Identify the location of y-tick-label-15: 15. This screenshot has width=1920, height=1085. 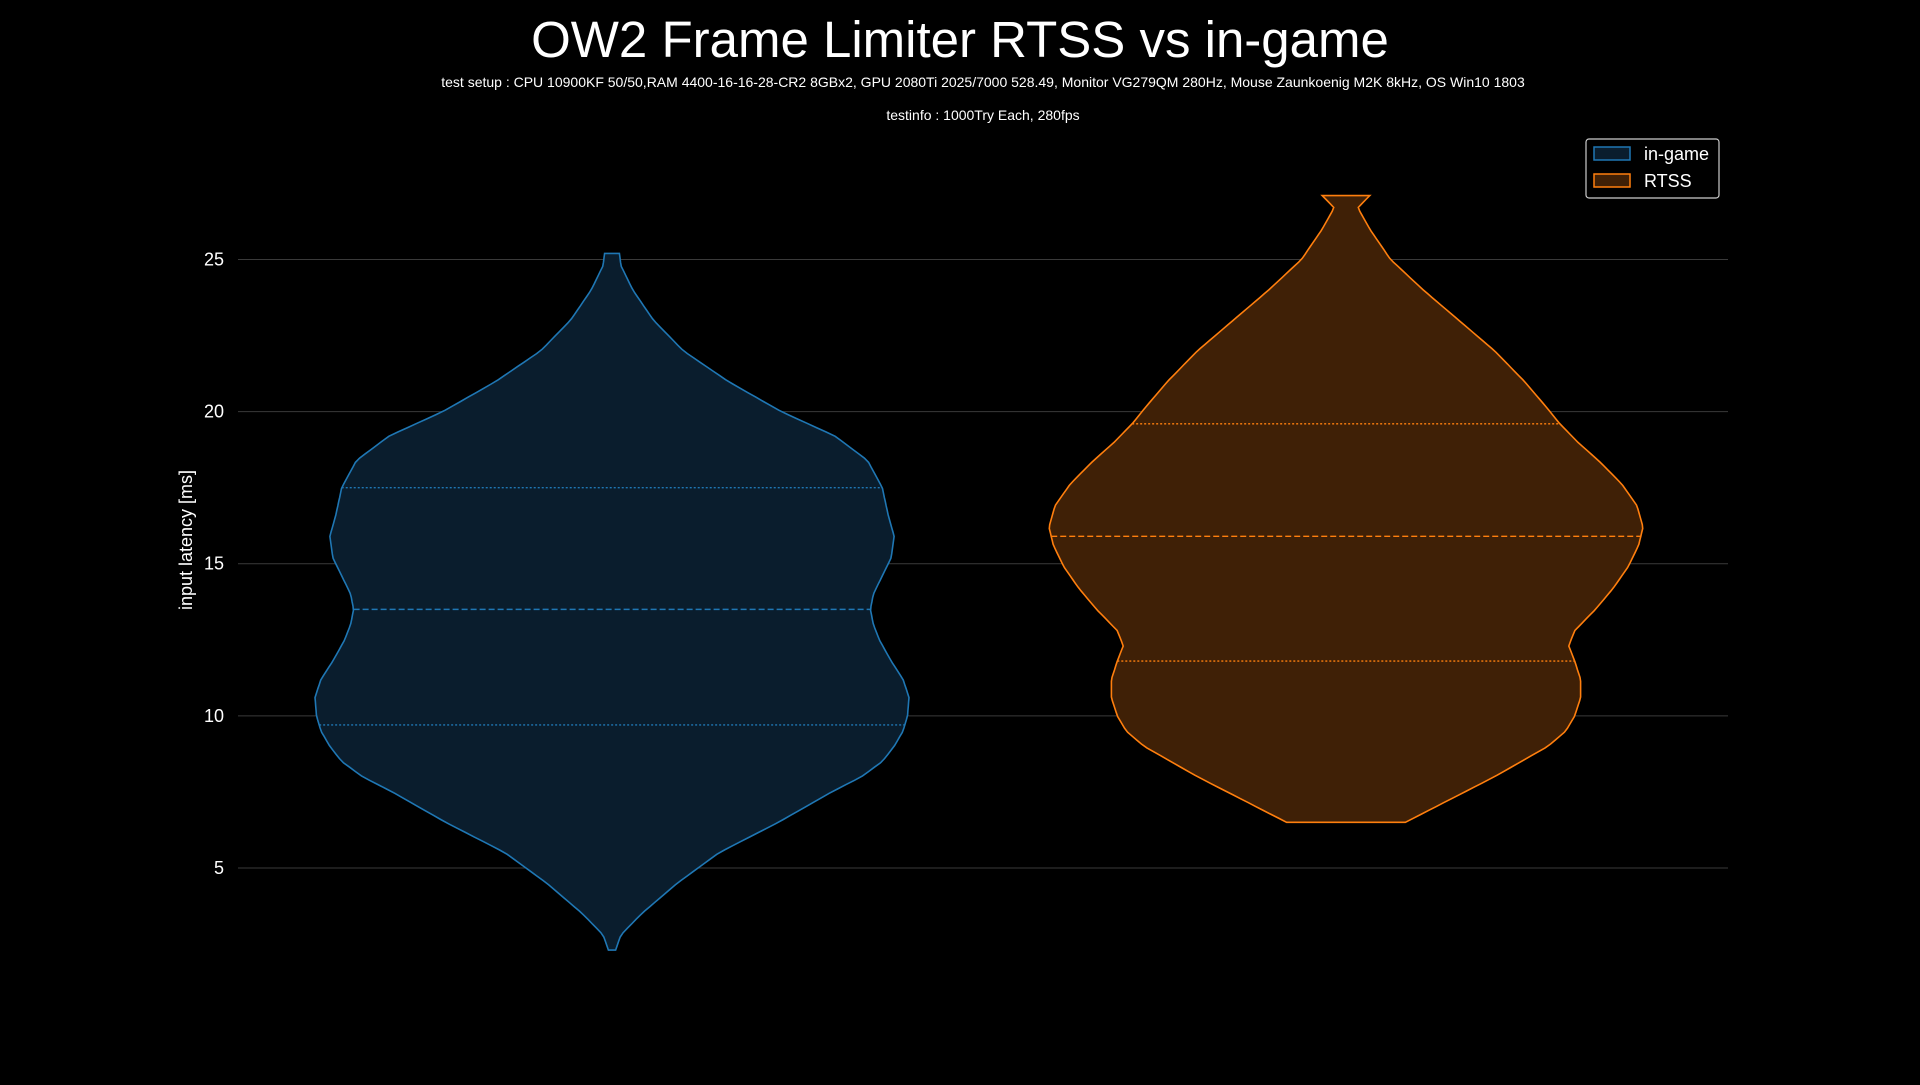
(214, 564).